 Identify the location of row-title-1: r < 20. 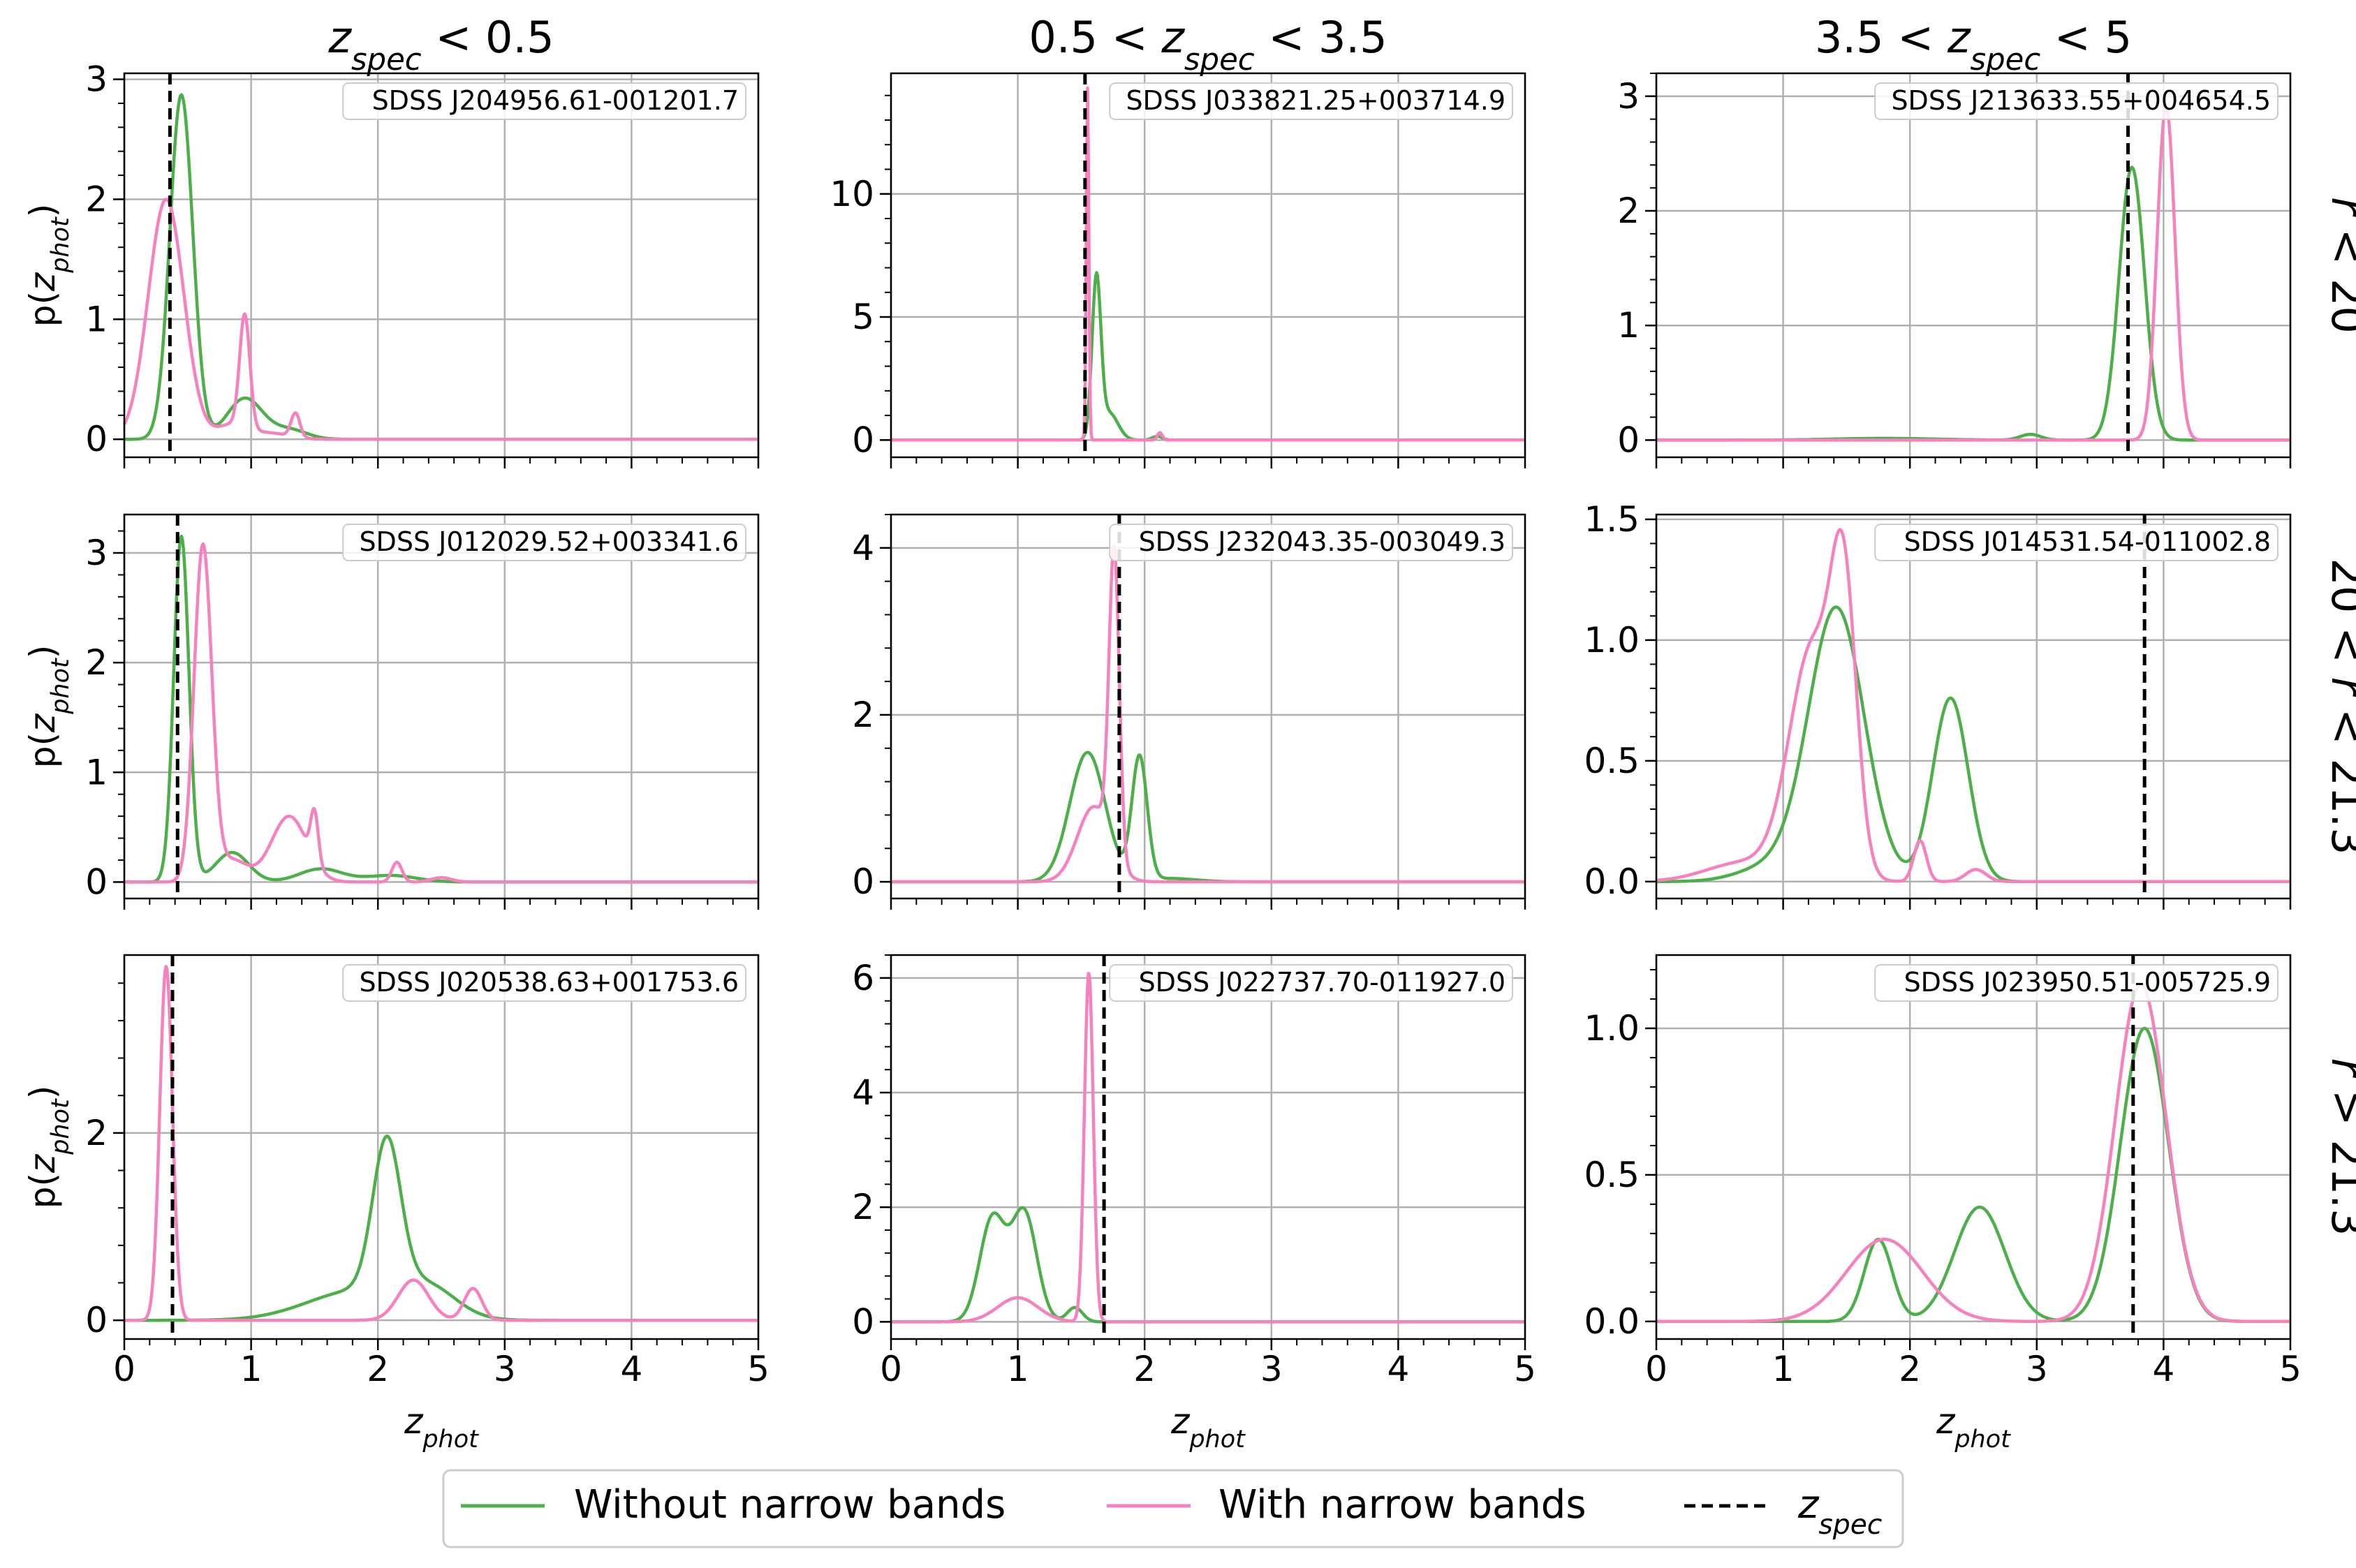
(2339, 265).